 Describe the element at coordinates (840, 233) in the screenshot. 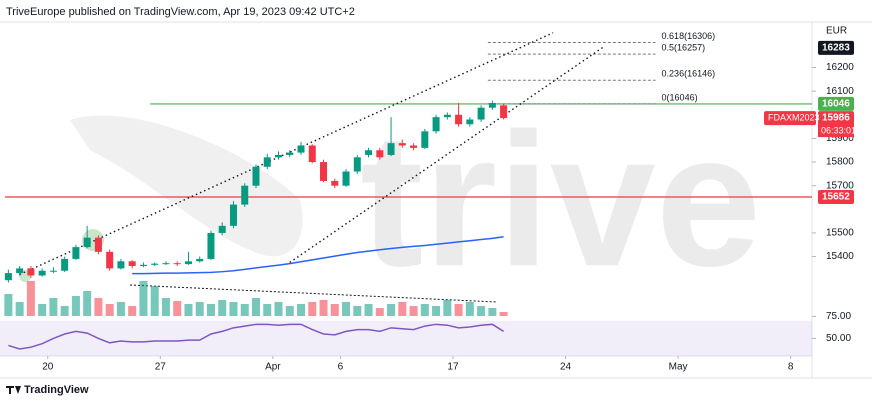

I see `y-tick-label: 15500` at that location.